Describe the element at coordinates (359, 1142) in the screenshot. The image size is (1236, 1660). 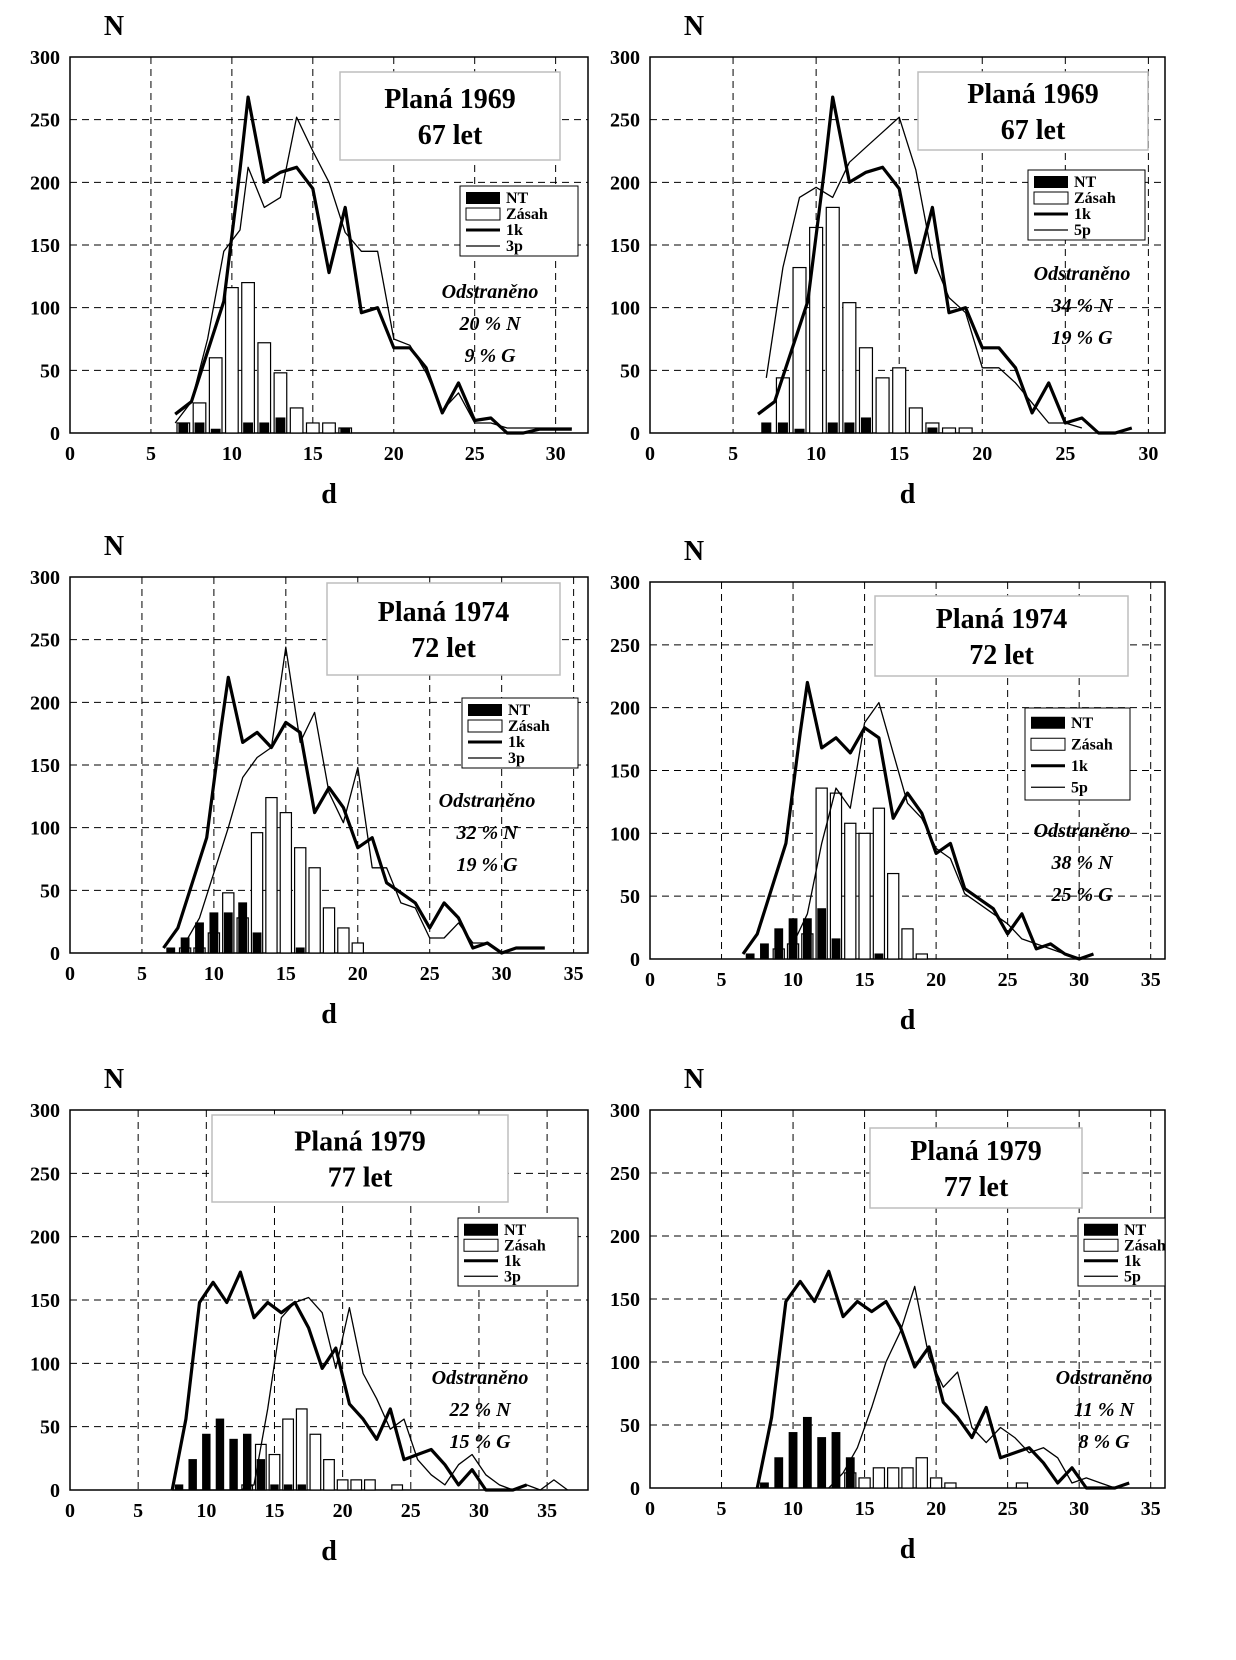
I see `chart-title: Planá 1979` at that location.